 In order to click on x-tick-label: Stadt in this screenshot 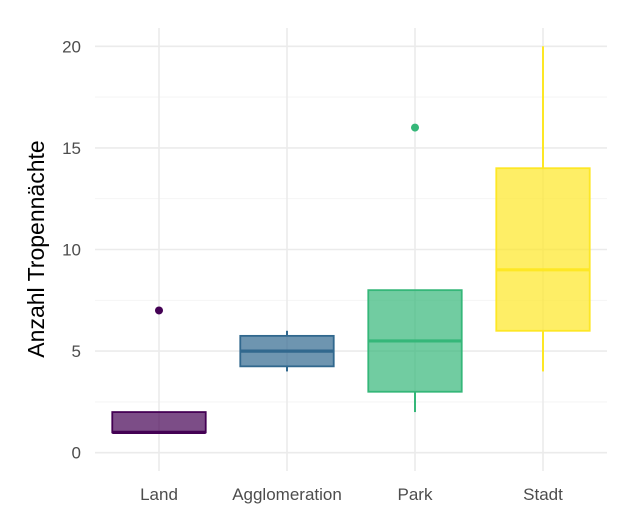, I will do `click(543, 494)`.